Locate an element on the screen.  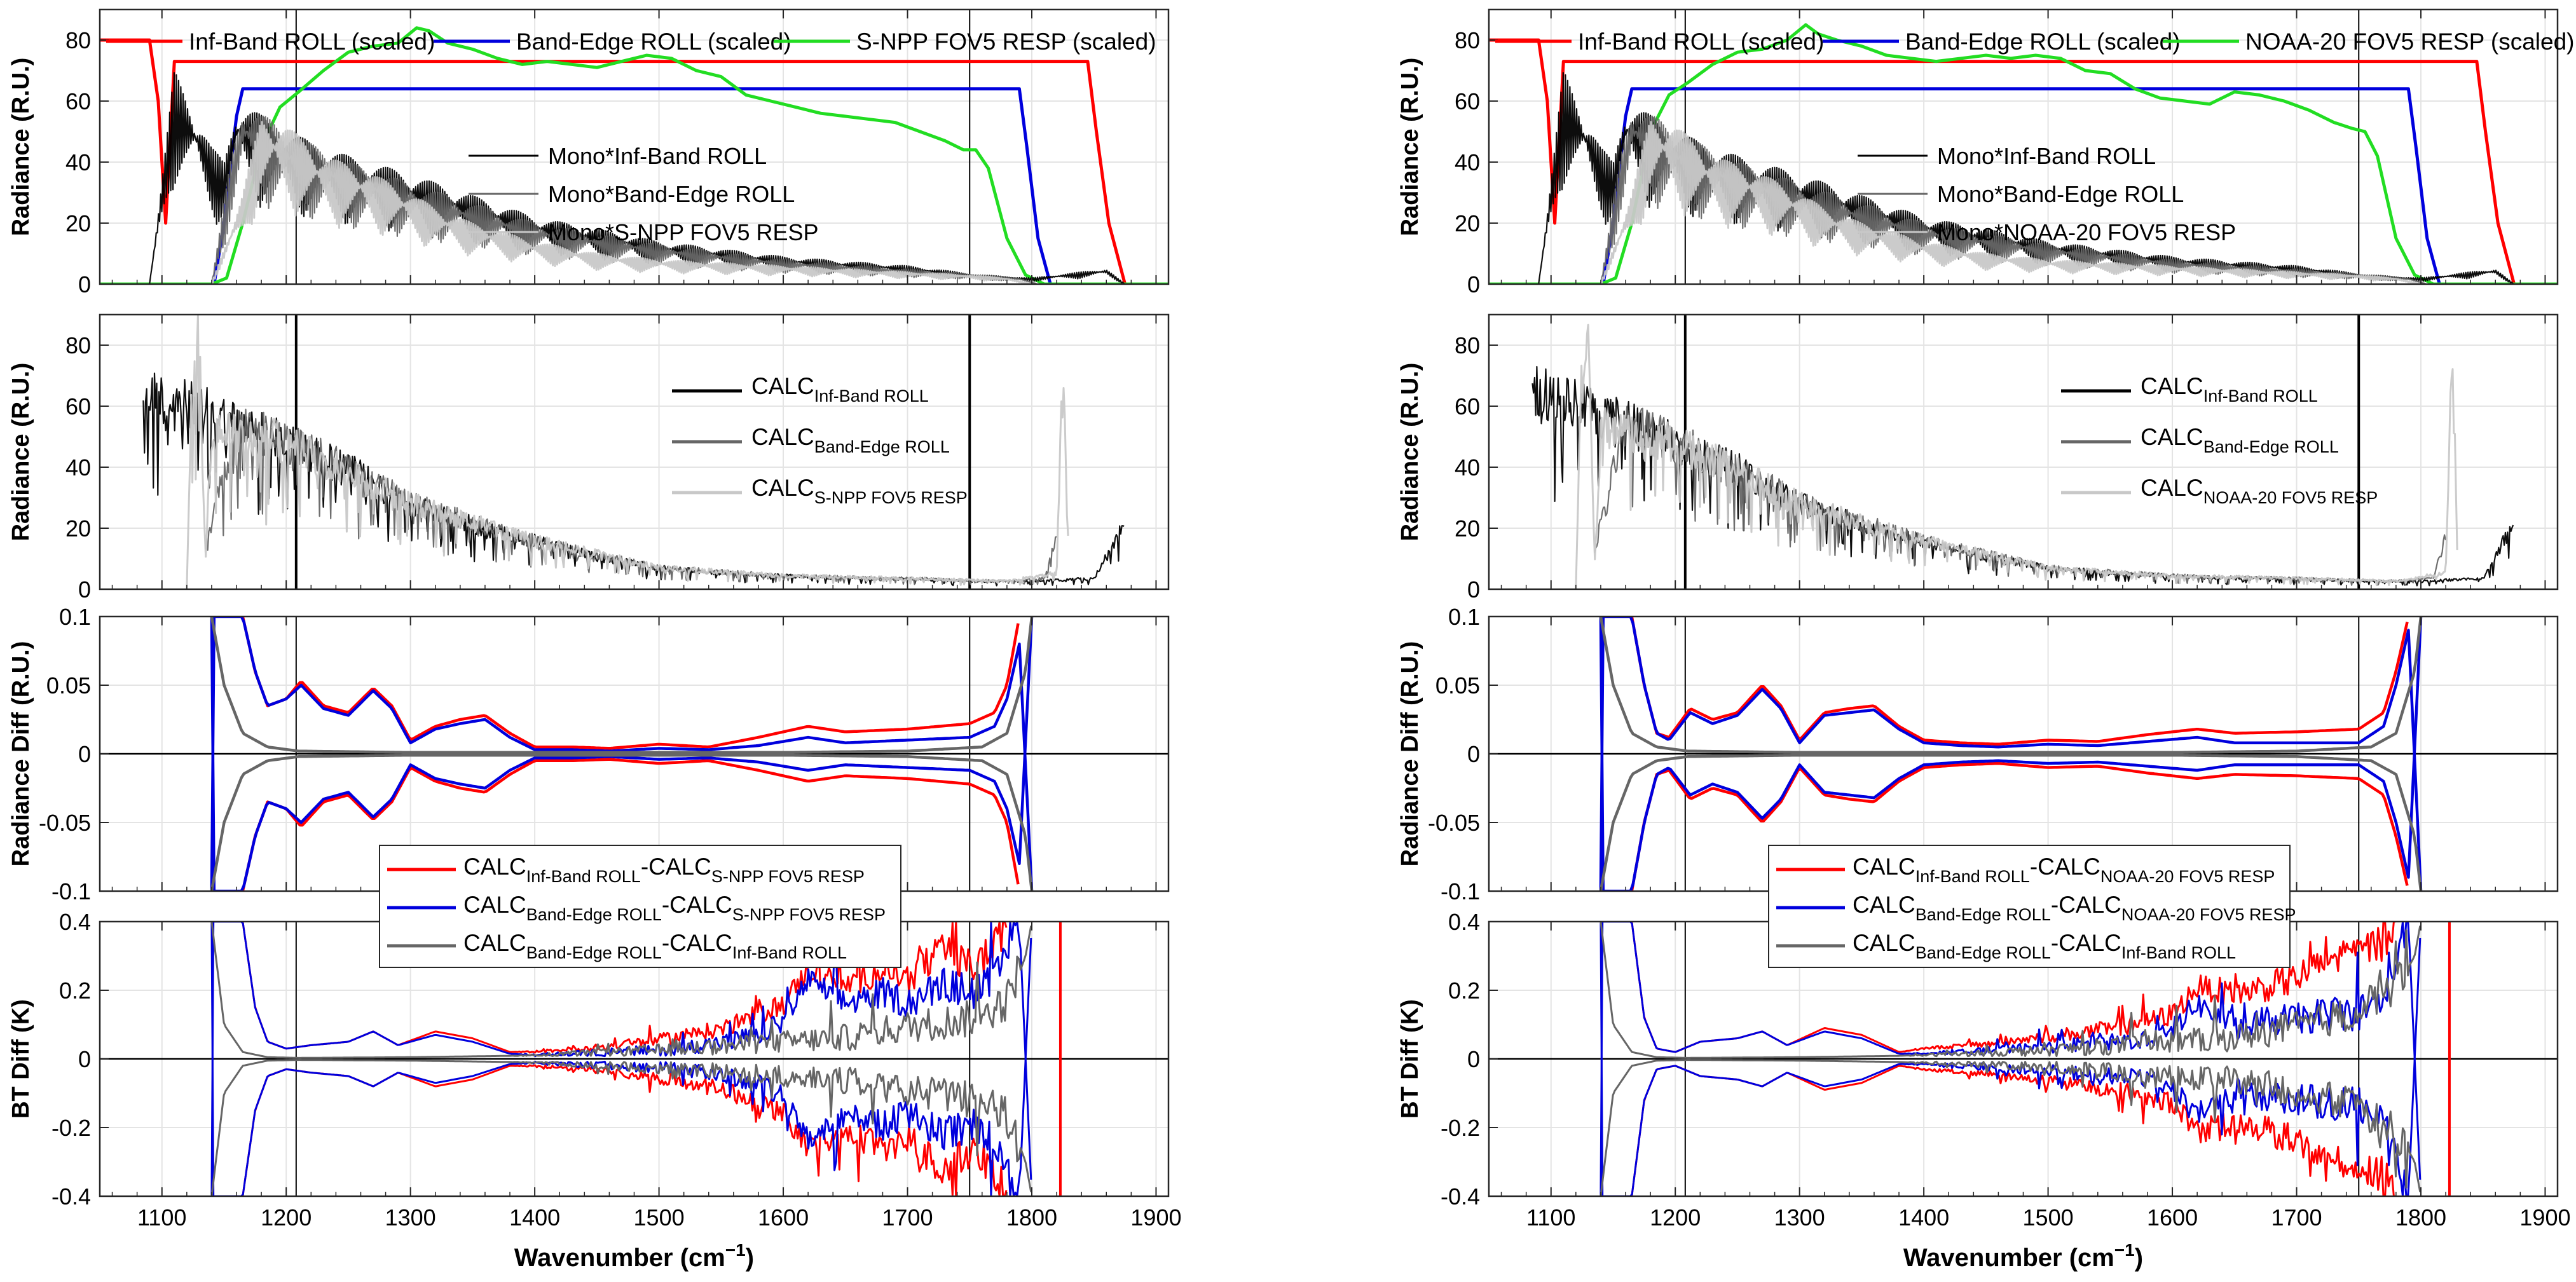
legend-label: CALCBand-Edge ROLL is located at coordinates (850, 440).